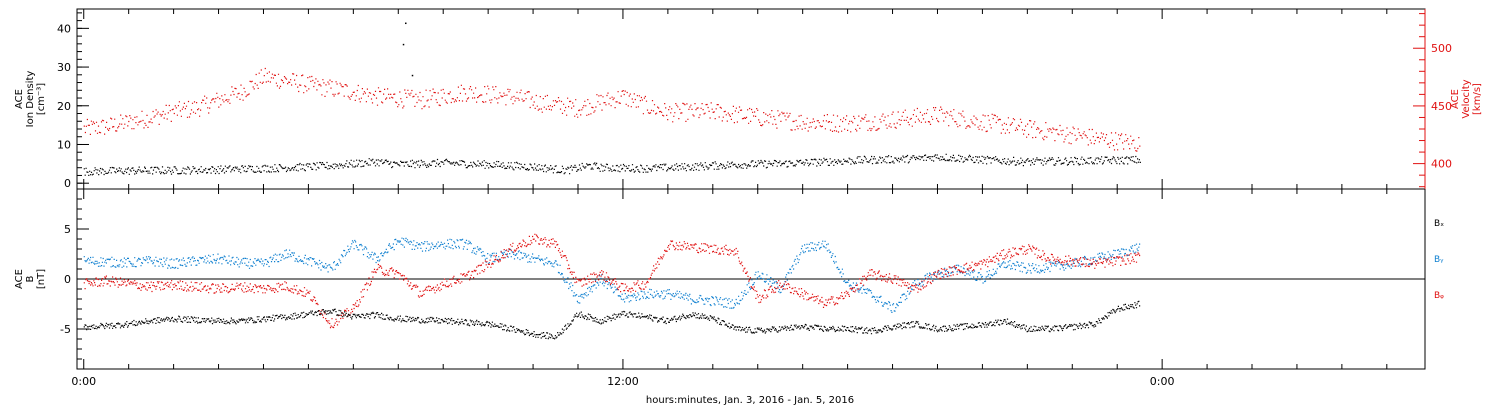  Describe the element at coordinates (64, 106) in the screenshot. I see `density-axis-tick-label: 20` at that location.